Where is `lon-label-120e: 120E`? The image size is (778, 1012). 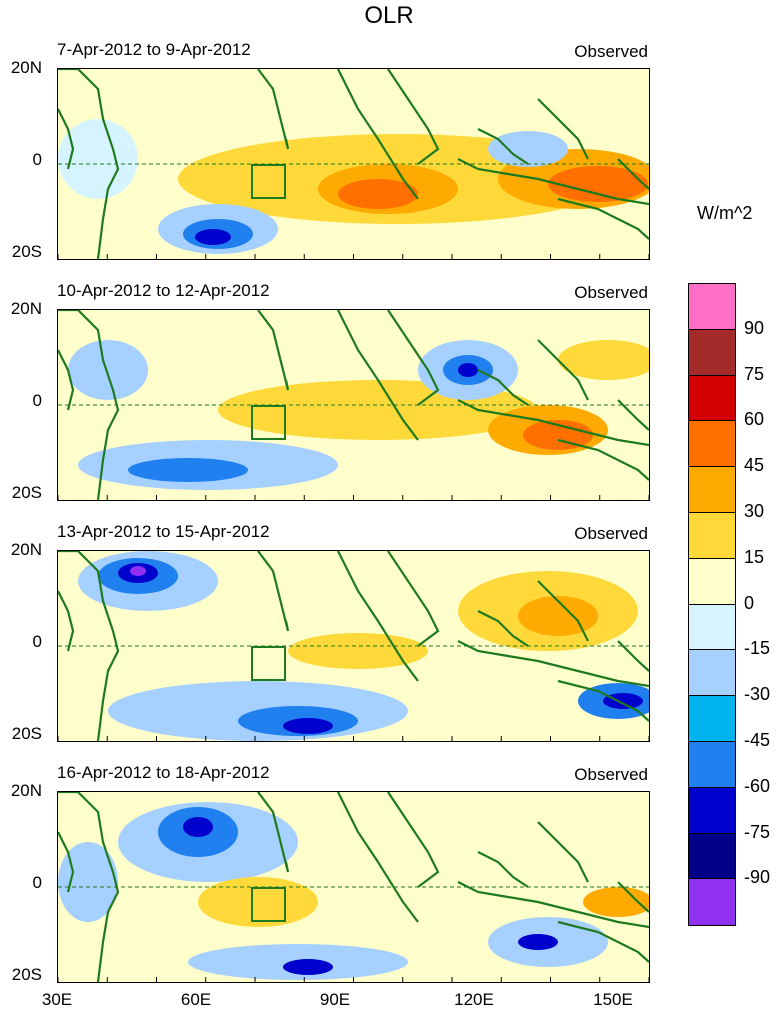 lon-label-120e: 120E is located at coordinates (474, 999).